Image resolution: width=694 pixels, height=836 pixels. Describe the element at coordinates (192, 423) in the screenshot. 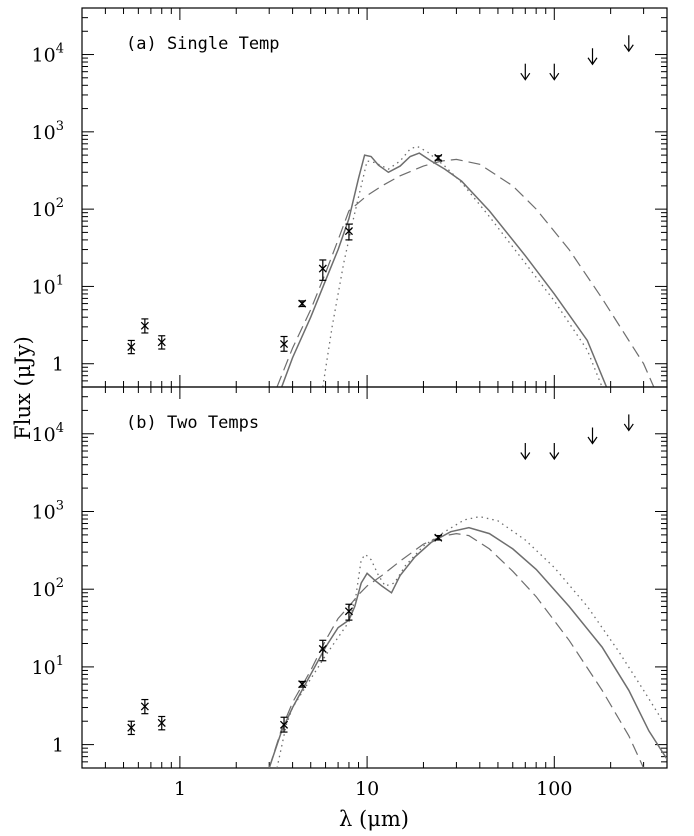

I see `panel-label: (b) Two Temps` at that location.